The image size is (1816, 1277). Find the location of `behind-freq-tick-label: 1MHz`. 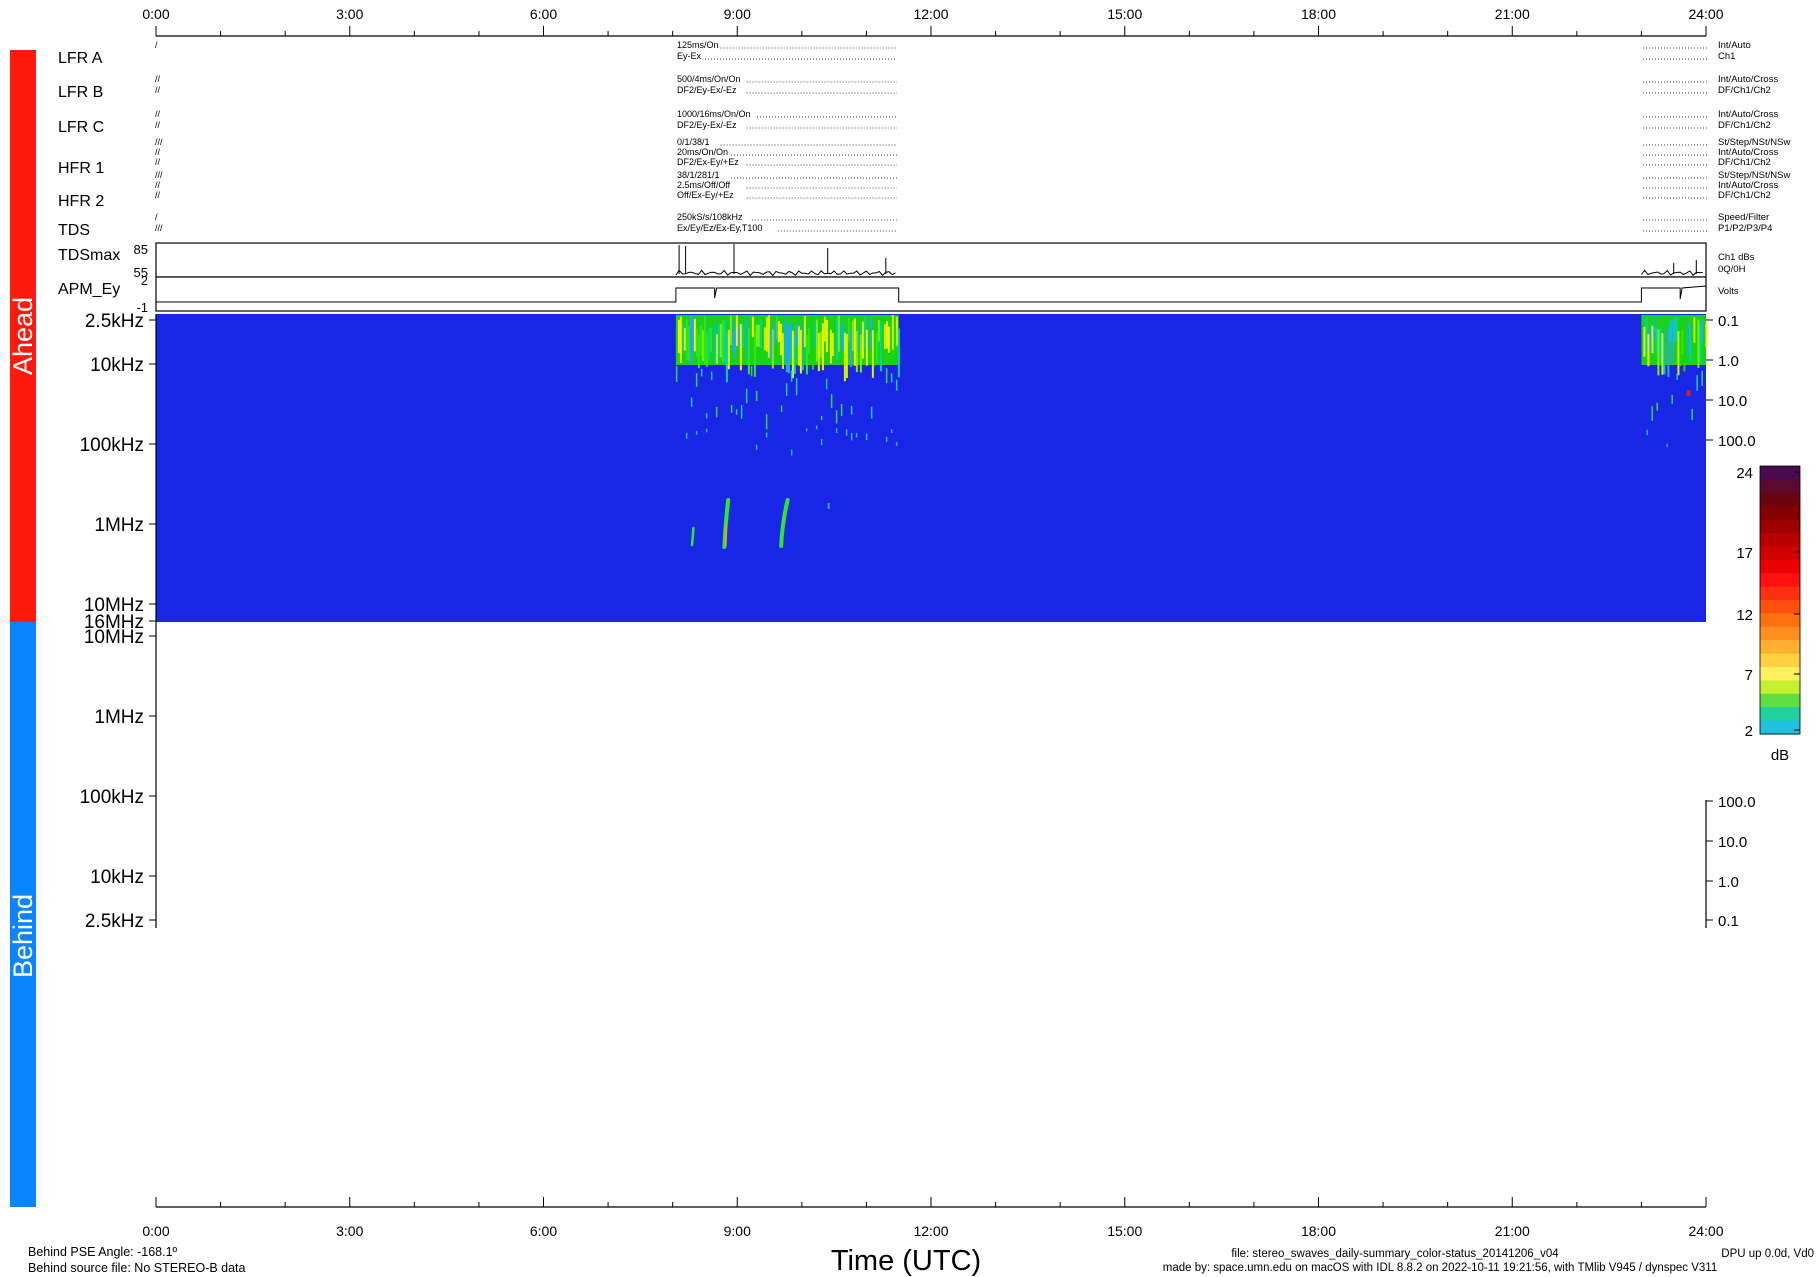

behind-freq-tick-label: 1MHz is located at coordinates (119, 717).